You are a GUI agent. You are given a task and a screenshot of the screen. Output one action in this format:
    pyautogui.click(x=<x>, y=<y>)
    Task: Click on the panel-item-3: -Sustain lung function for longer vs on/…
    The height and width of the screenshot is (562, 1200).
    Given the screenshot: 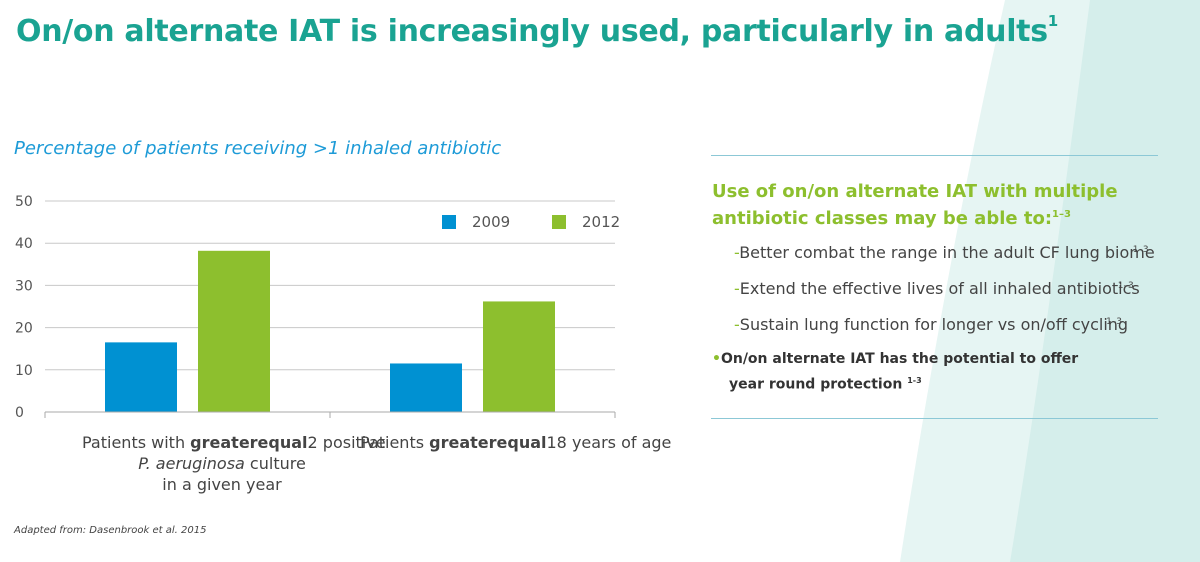 What is the action you would take?
    pyautogui.click(x=931, y=324)
    